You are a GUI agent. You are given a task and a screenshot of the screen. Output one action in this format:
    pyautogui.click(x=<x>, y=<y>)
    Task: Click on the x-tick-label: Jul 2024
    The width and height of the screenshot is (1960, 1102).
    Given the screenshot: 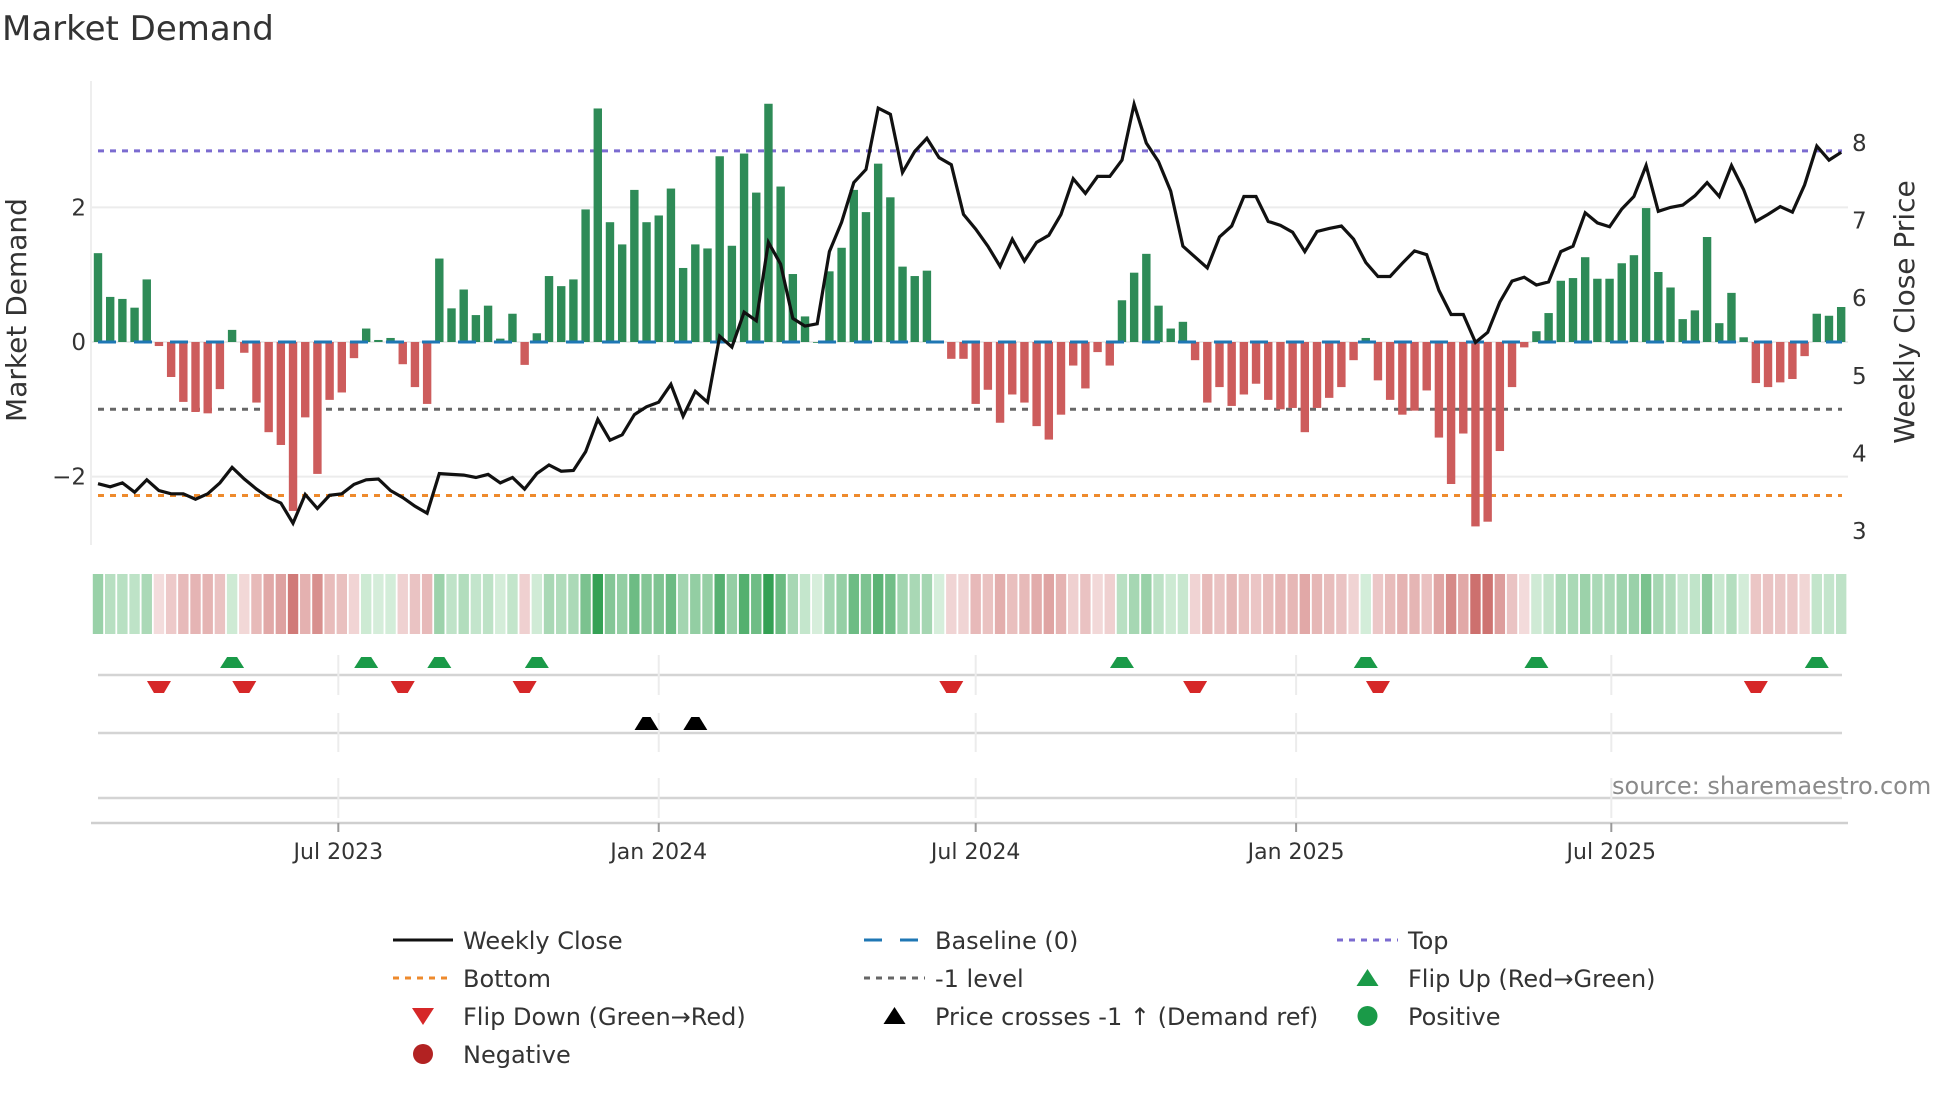 What is the action you would take?
    pyautogui.click(x=975, y=852)
    